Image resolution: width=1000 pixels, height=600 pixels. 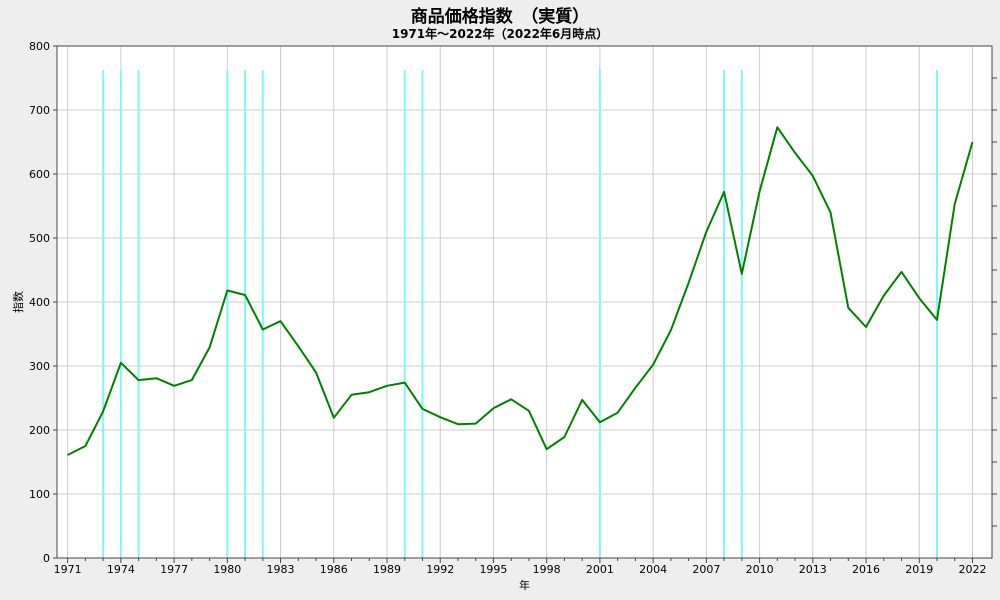 What do you see at coordinates (653, 569) in the screenshot?
I see `x-tick-label: 2004` at bounding box center [653, 569].